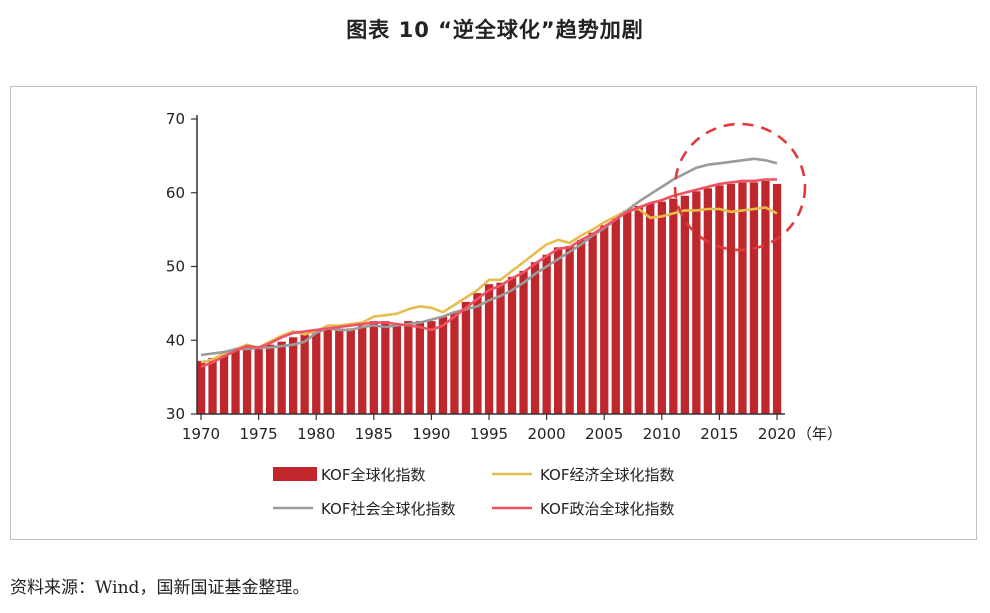 The image size is (990, 613). What do you see at coordinates (201, 434) in the screenshot?
I see `x-tick-label-1970: 1970` at bounding box center [201, 434].